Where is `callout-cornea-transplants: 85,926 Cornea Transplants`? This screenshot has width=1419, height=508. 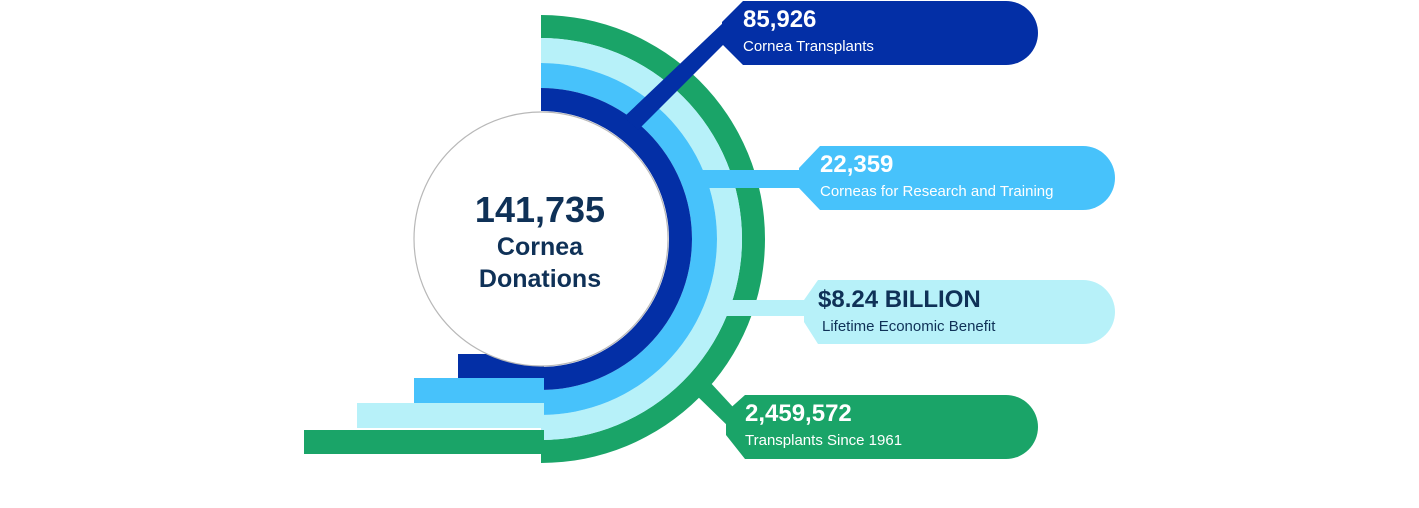 callout-cornea-transplants: 85,926 Cornea Transplants is located at coordinates (808, 31).